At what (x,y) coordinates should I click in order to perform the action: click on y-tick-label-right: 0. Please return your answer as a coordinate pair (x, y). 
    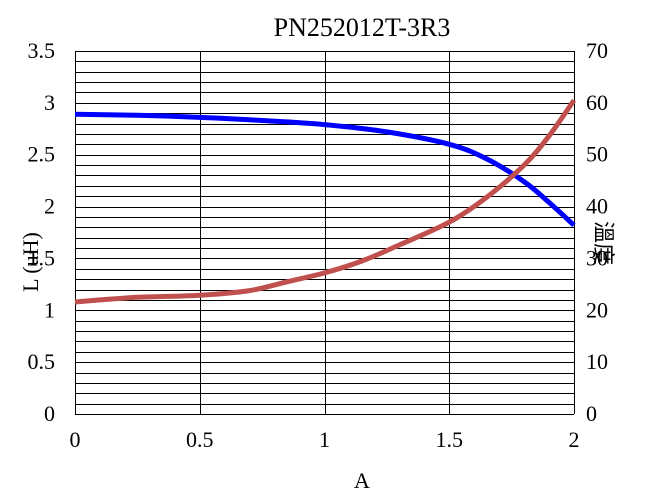
    Looking at the image, I should click on (591, 413).